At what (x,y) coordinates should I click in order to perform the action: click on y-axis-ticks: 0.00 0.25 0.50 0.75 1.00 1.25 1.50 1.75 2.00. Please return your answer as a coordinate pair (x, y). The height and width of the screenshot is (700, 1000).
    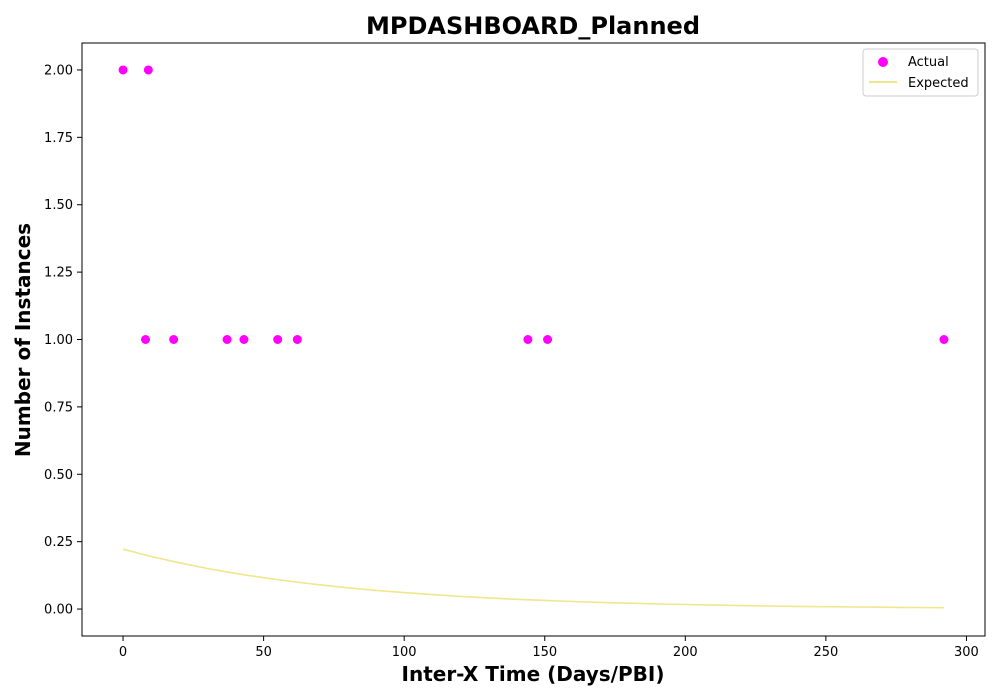
    Looking at the image, I should click on (63, 340).